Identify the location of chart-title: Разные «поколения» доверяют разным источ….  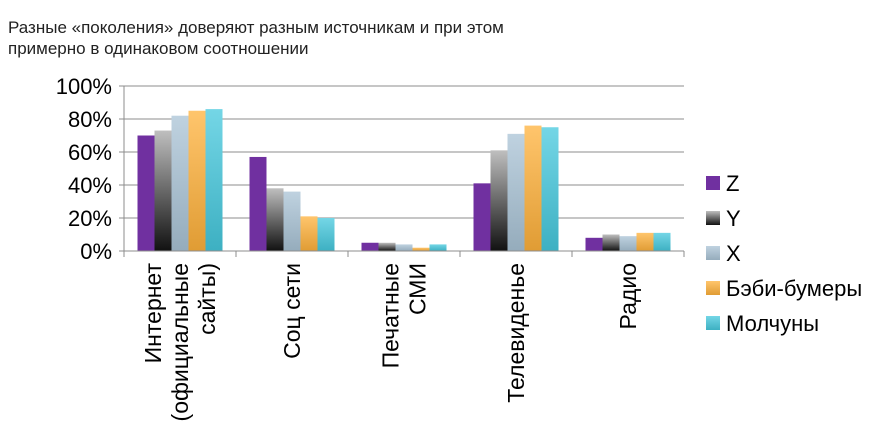
(308, 38).